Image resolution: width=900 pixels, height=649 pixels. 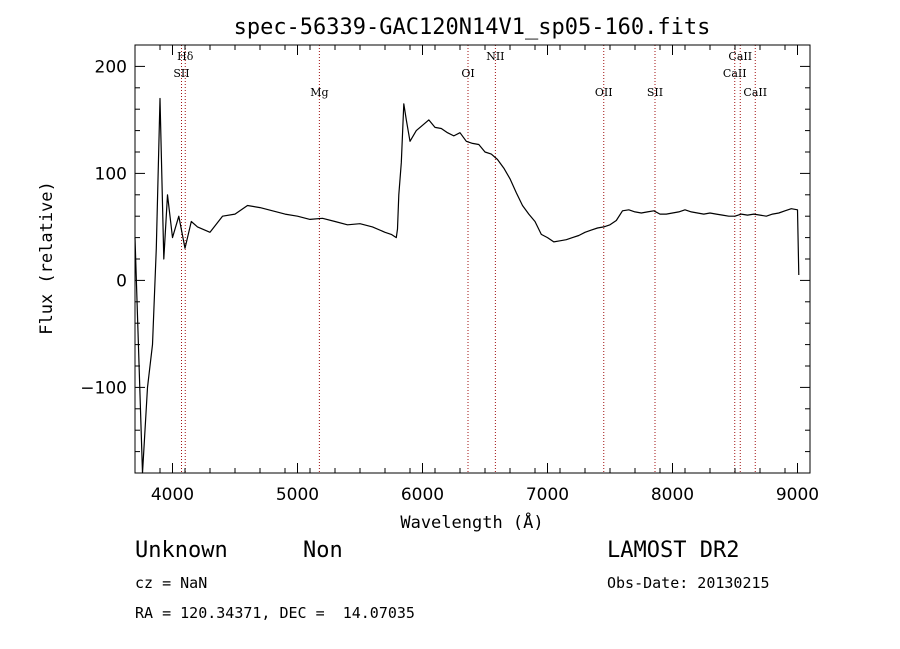 What do you see at coordinates (672, 495) in the screenshot?
I see `x-tick-label: 8000` at bounding box center [672, 495].